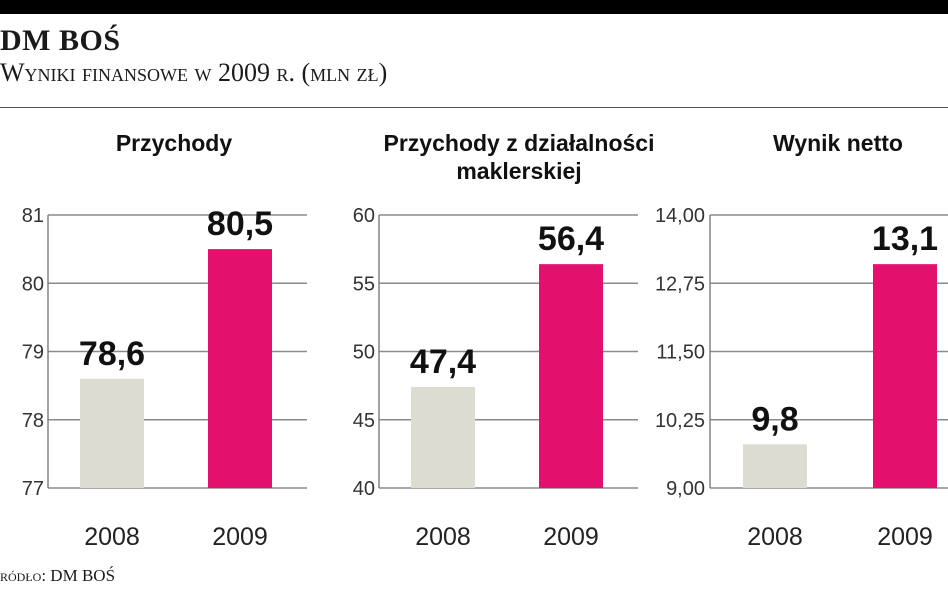 The width and height of the screenshot is (948, 593). I want to click on data-label: 56,4, so click(571, 239).